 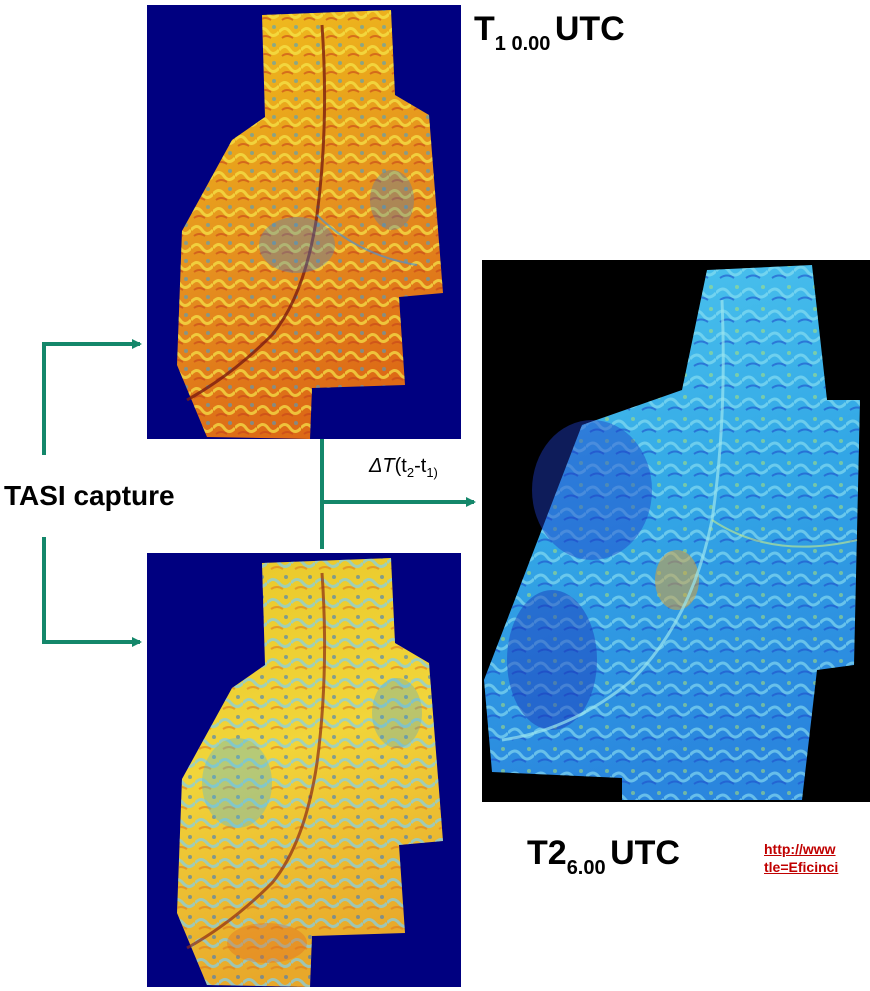 I want to click on t2-suffix: UTC, so click(x=645, y=853).